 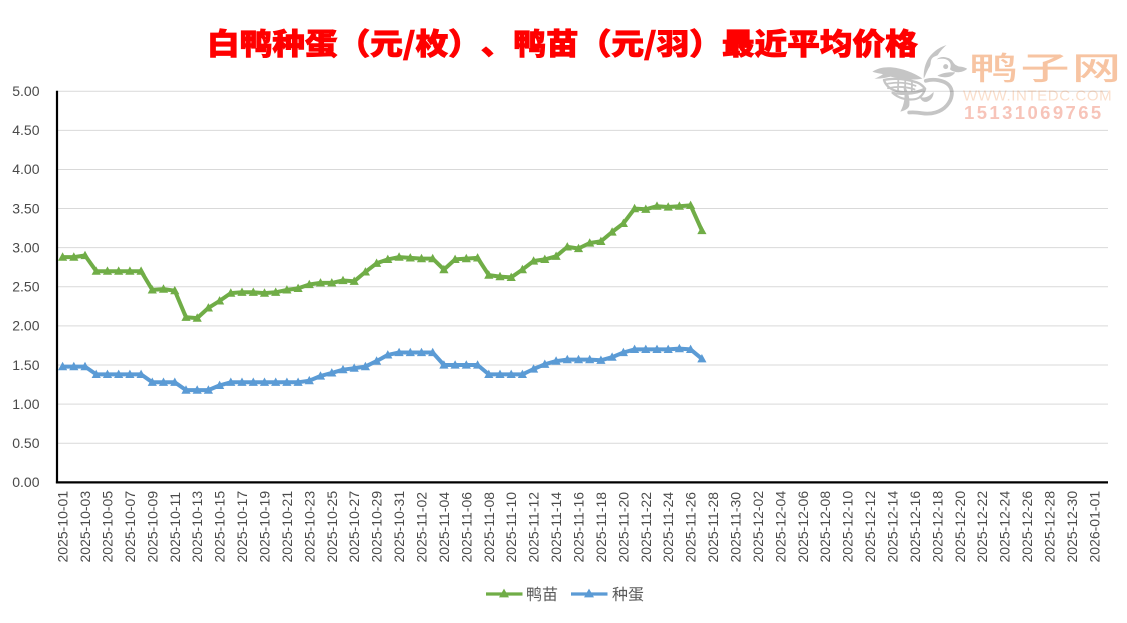 What do you see at coordinates (982, 527) in the screenshot?
I see `svg-text: 2025-12-22` at bounding box center [982, 527].